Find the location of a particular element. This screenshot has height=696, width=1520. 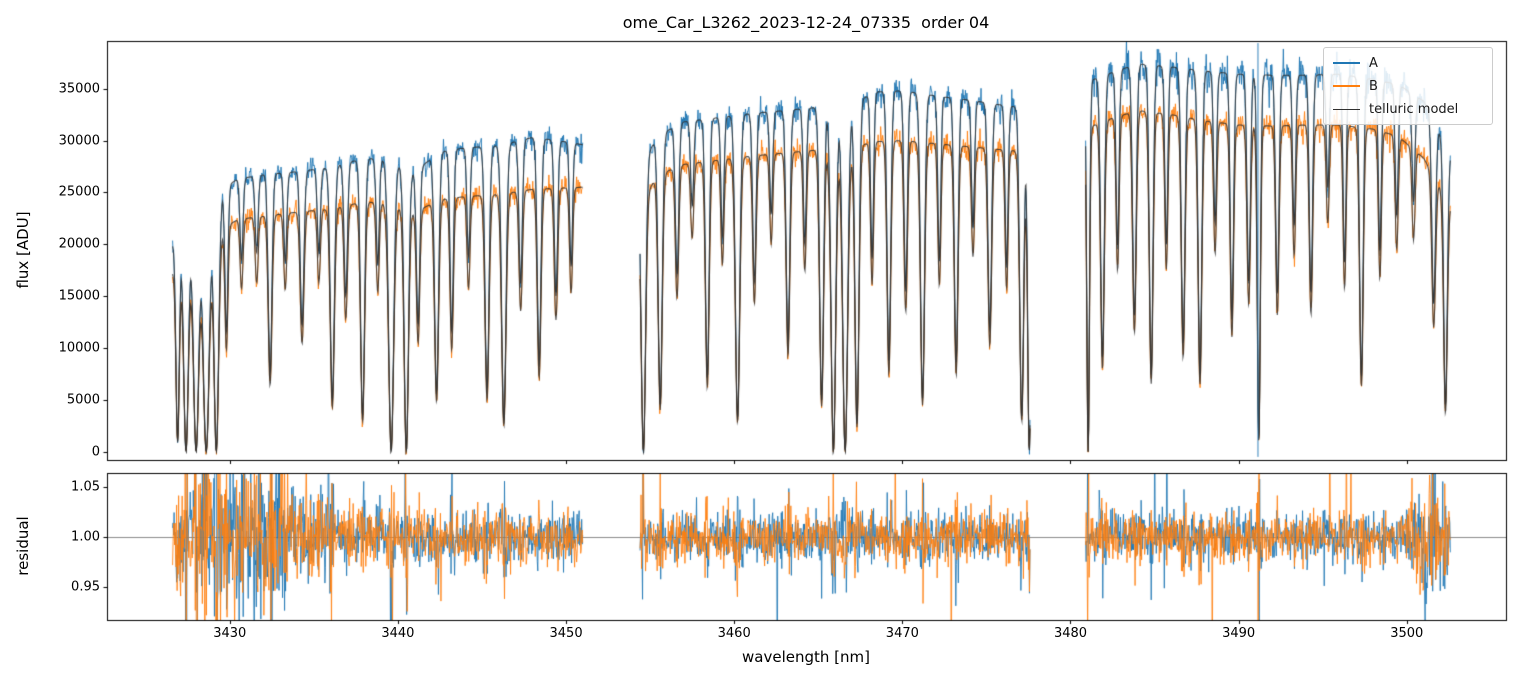

legend-item-A: A is located at coordinates (1408, 63).